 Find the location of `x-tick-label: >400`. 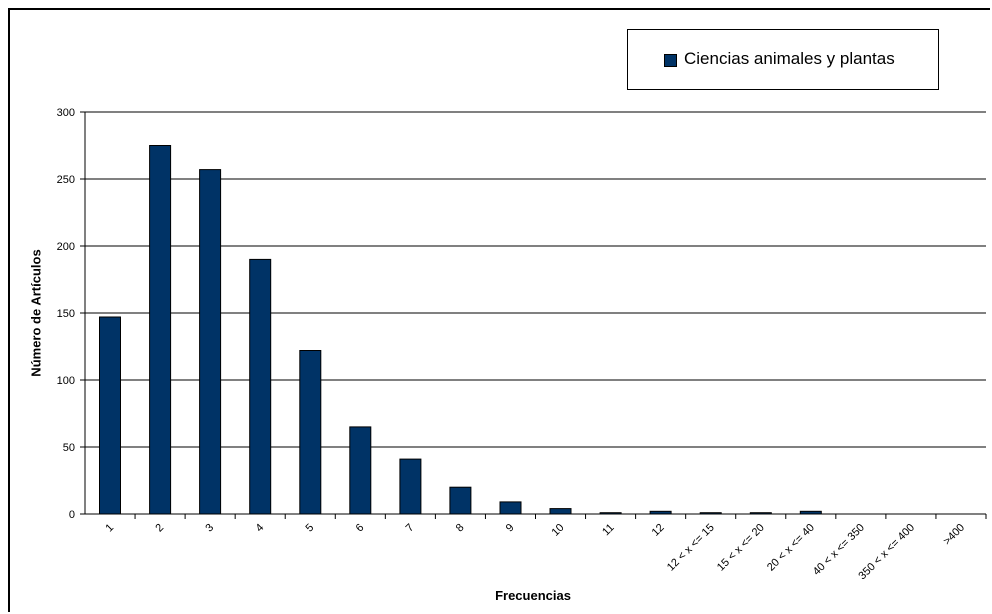

x-tick-label: >400 is located at coordinates (954, 535).